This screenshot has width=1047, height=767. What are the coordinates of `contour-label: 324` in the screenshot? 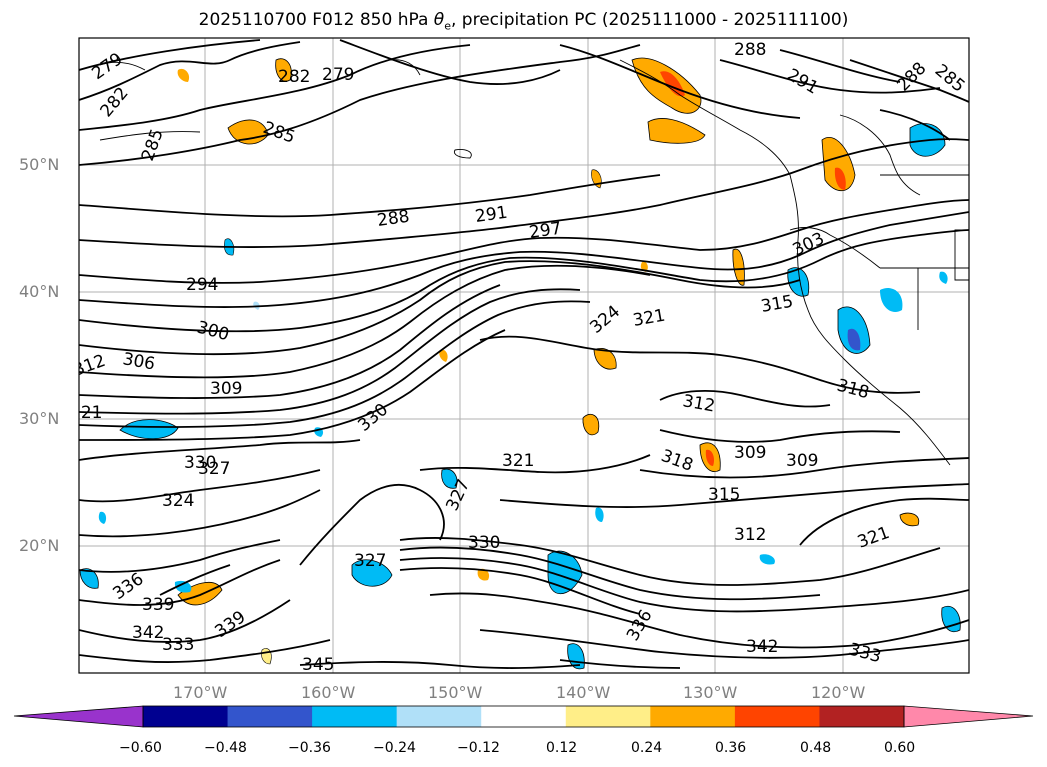 It's located at (178, 501).